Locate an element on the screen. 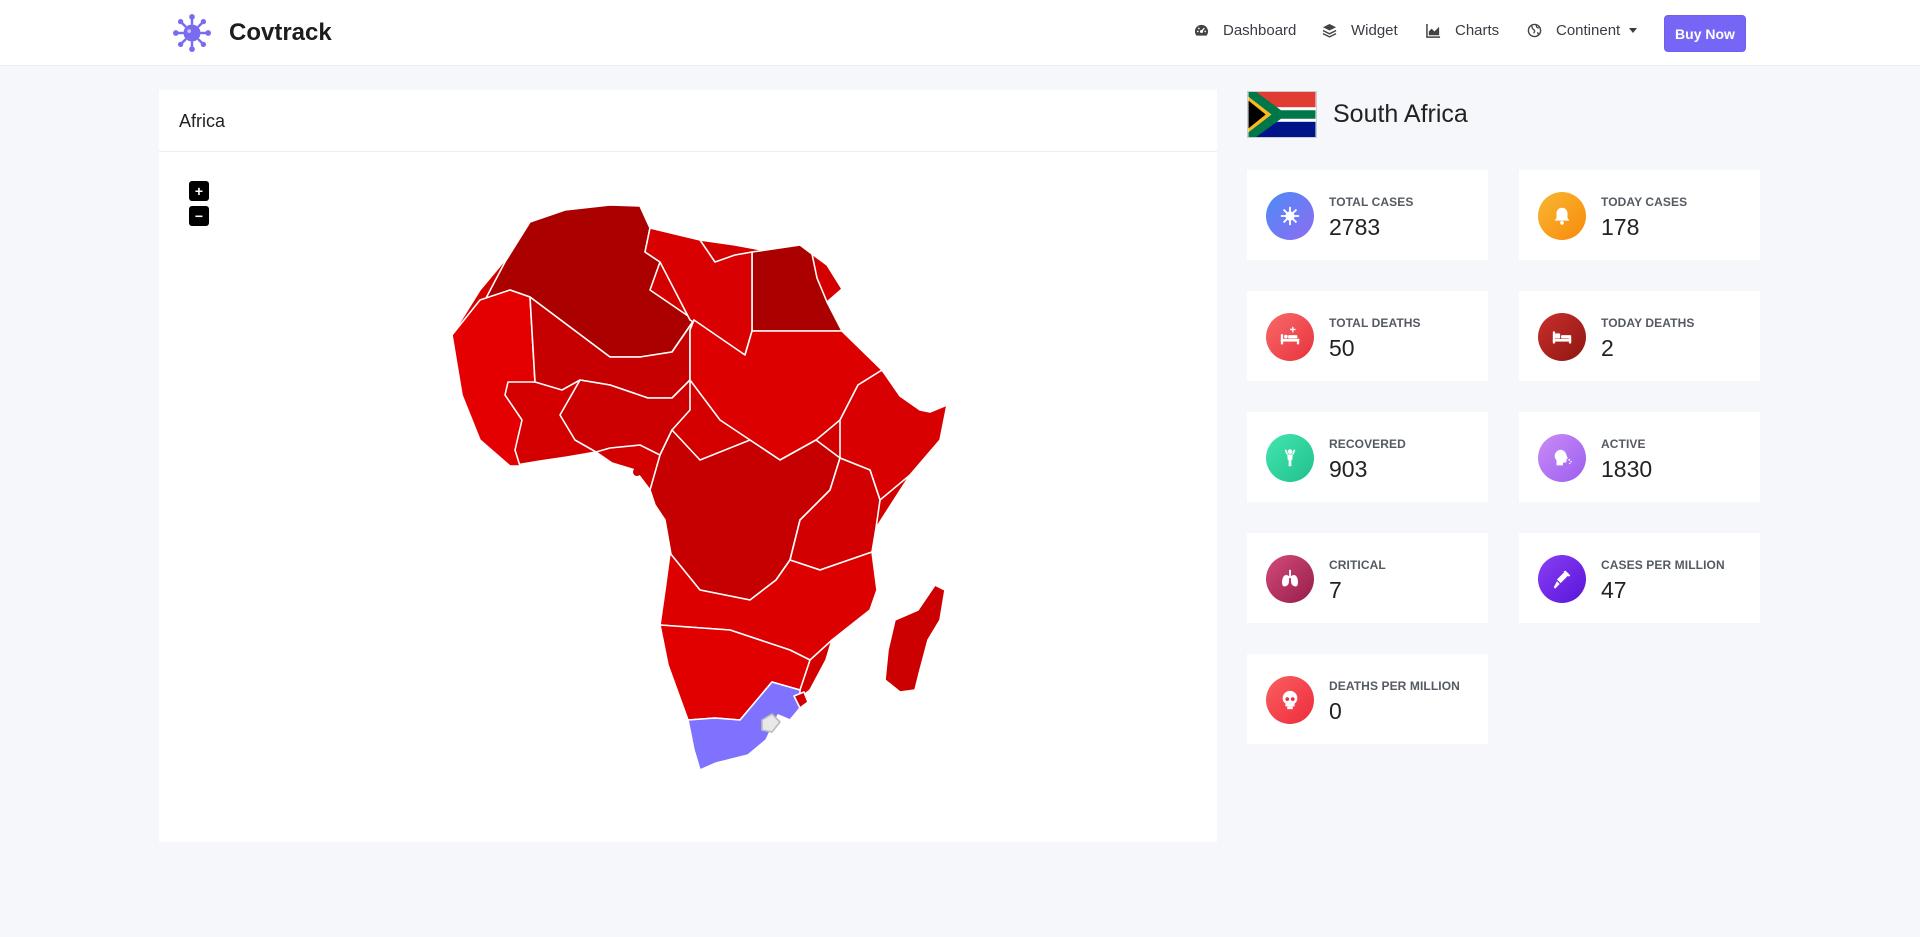  bell-icon is located at coordinates (1562, 216).